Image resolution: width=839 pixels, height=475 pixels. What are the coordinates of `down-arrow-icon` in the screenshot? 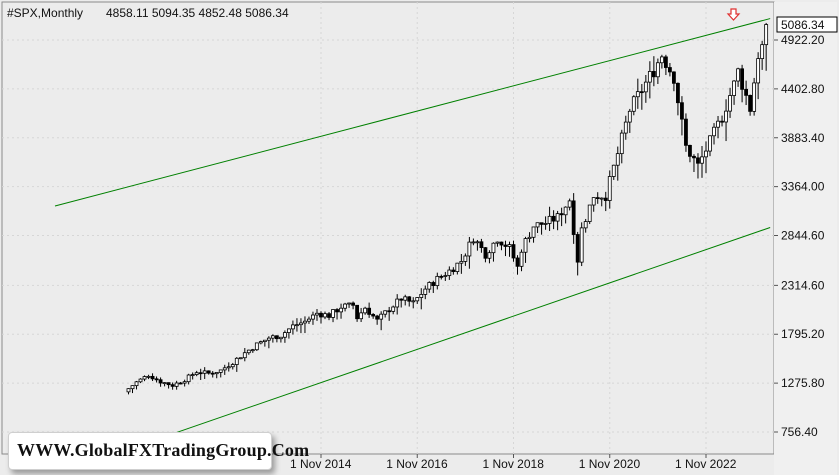 It's located at (733, 14).